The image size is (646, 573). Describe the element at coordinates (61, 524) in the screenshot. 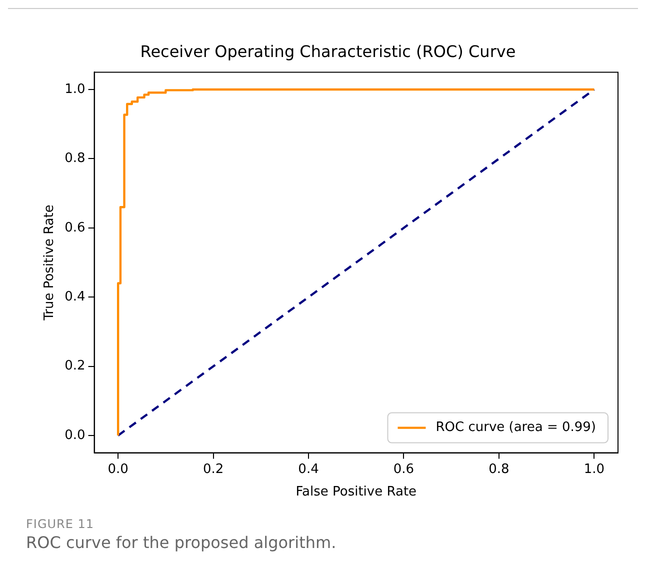

I see `caption: FIGURE 11` at that location.